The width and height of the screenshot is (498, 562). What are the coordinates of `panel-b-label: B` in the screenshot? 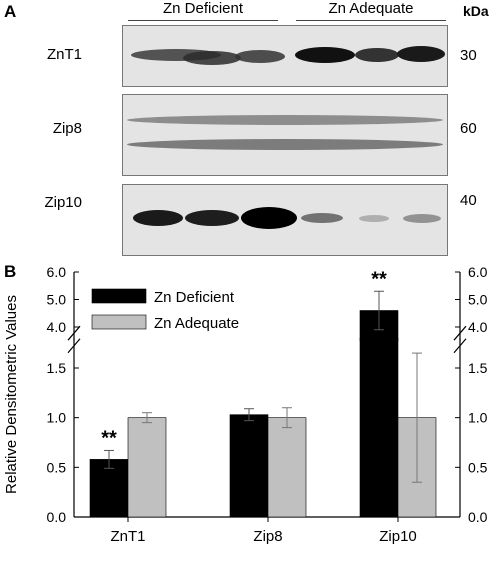 It's located at (10, 271).